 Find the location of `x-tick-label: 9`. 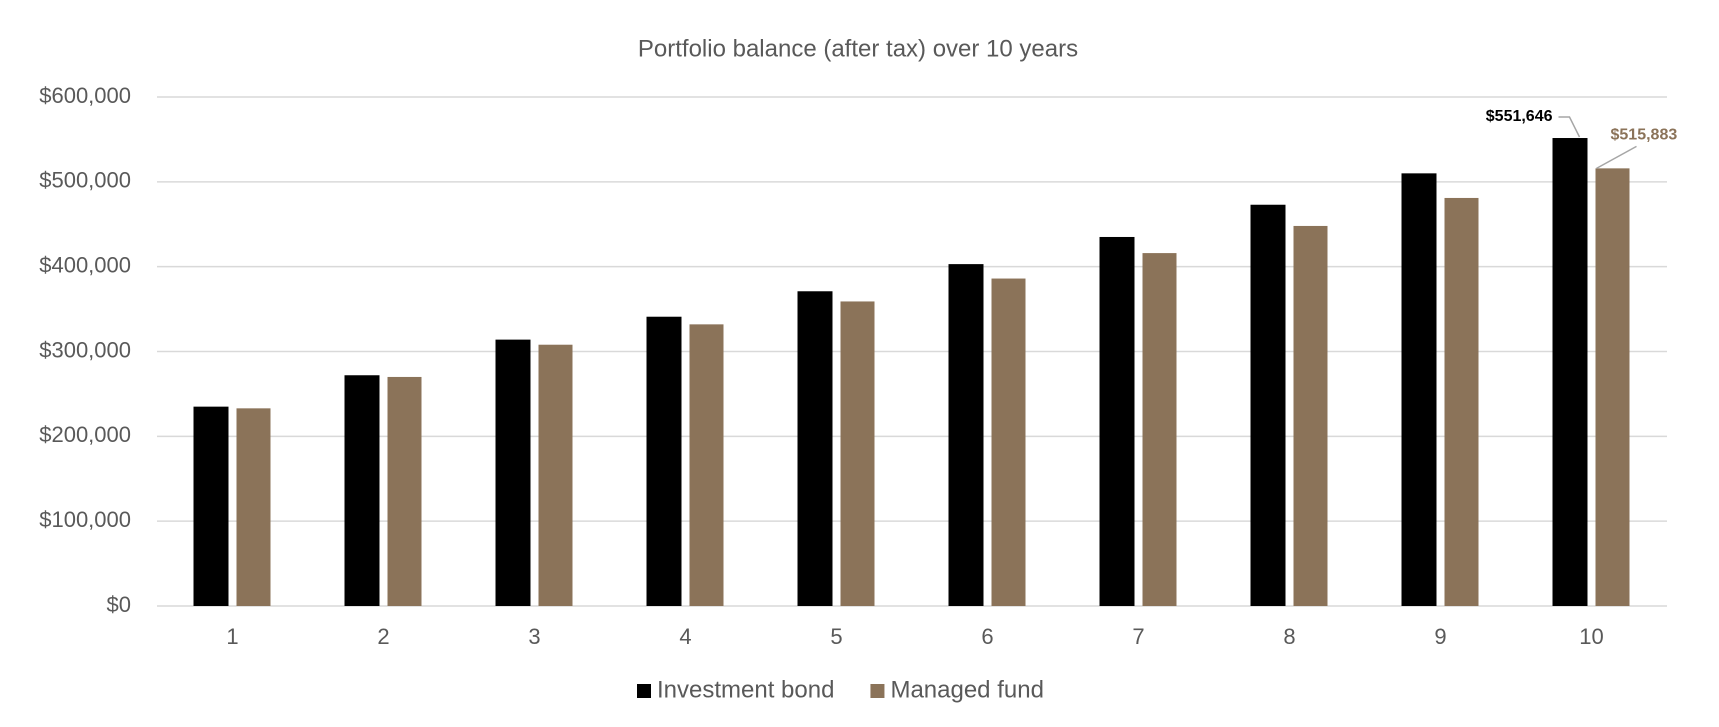

x-tick-label: 9 is located at coordinates (1440, 636).